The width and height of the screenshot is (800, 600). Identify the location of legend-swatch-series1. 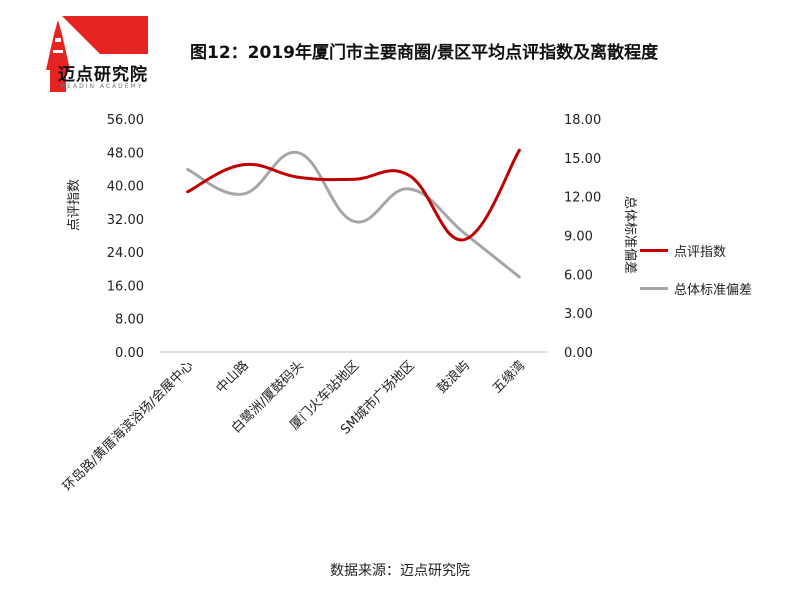
(654, 250).